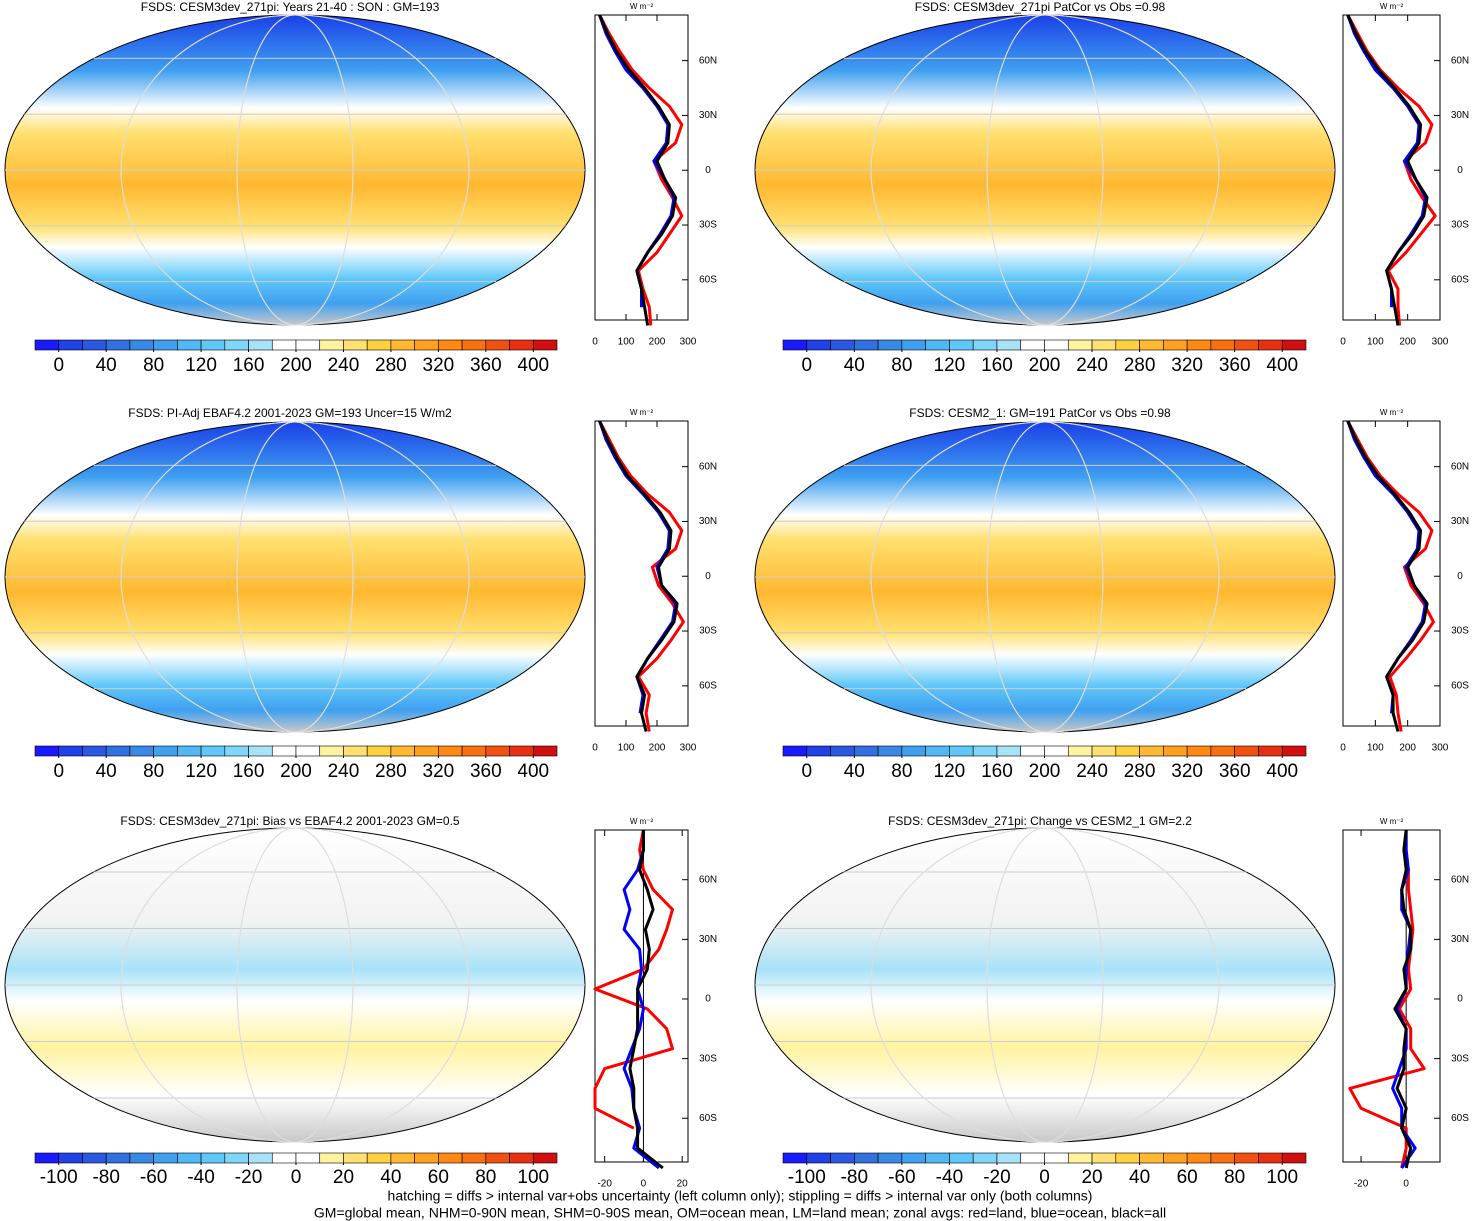  Describe the element at coordinates (1375, 342) in the screenshot. I see `x-tick-label: 100` at that location.